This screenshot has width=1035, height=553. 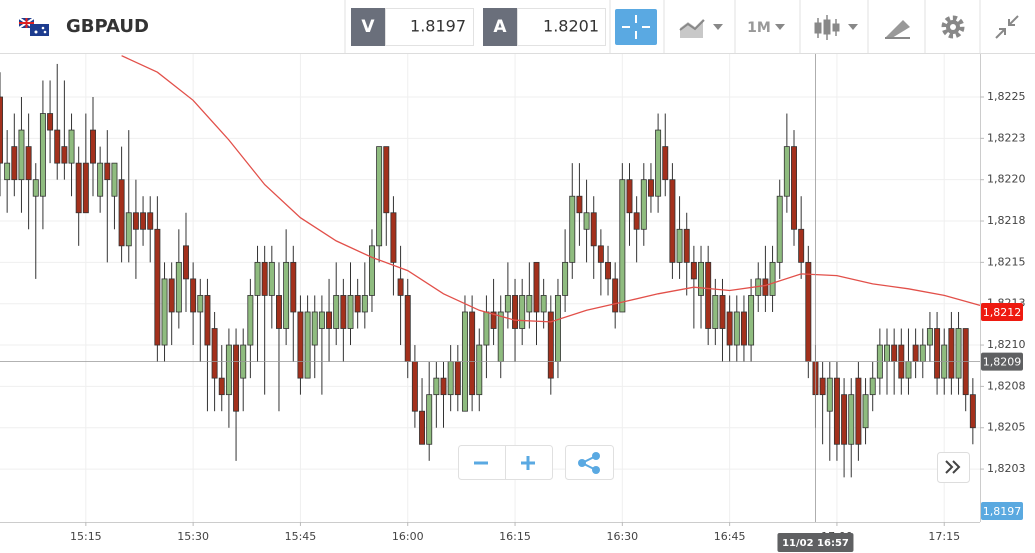 I want to click on share-button, so click(x=589, y=462).